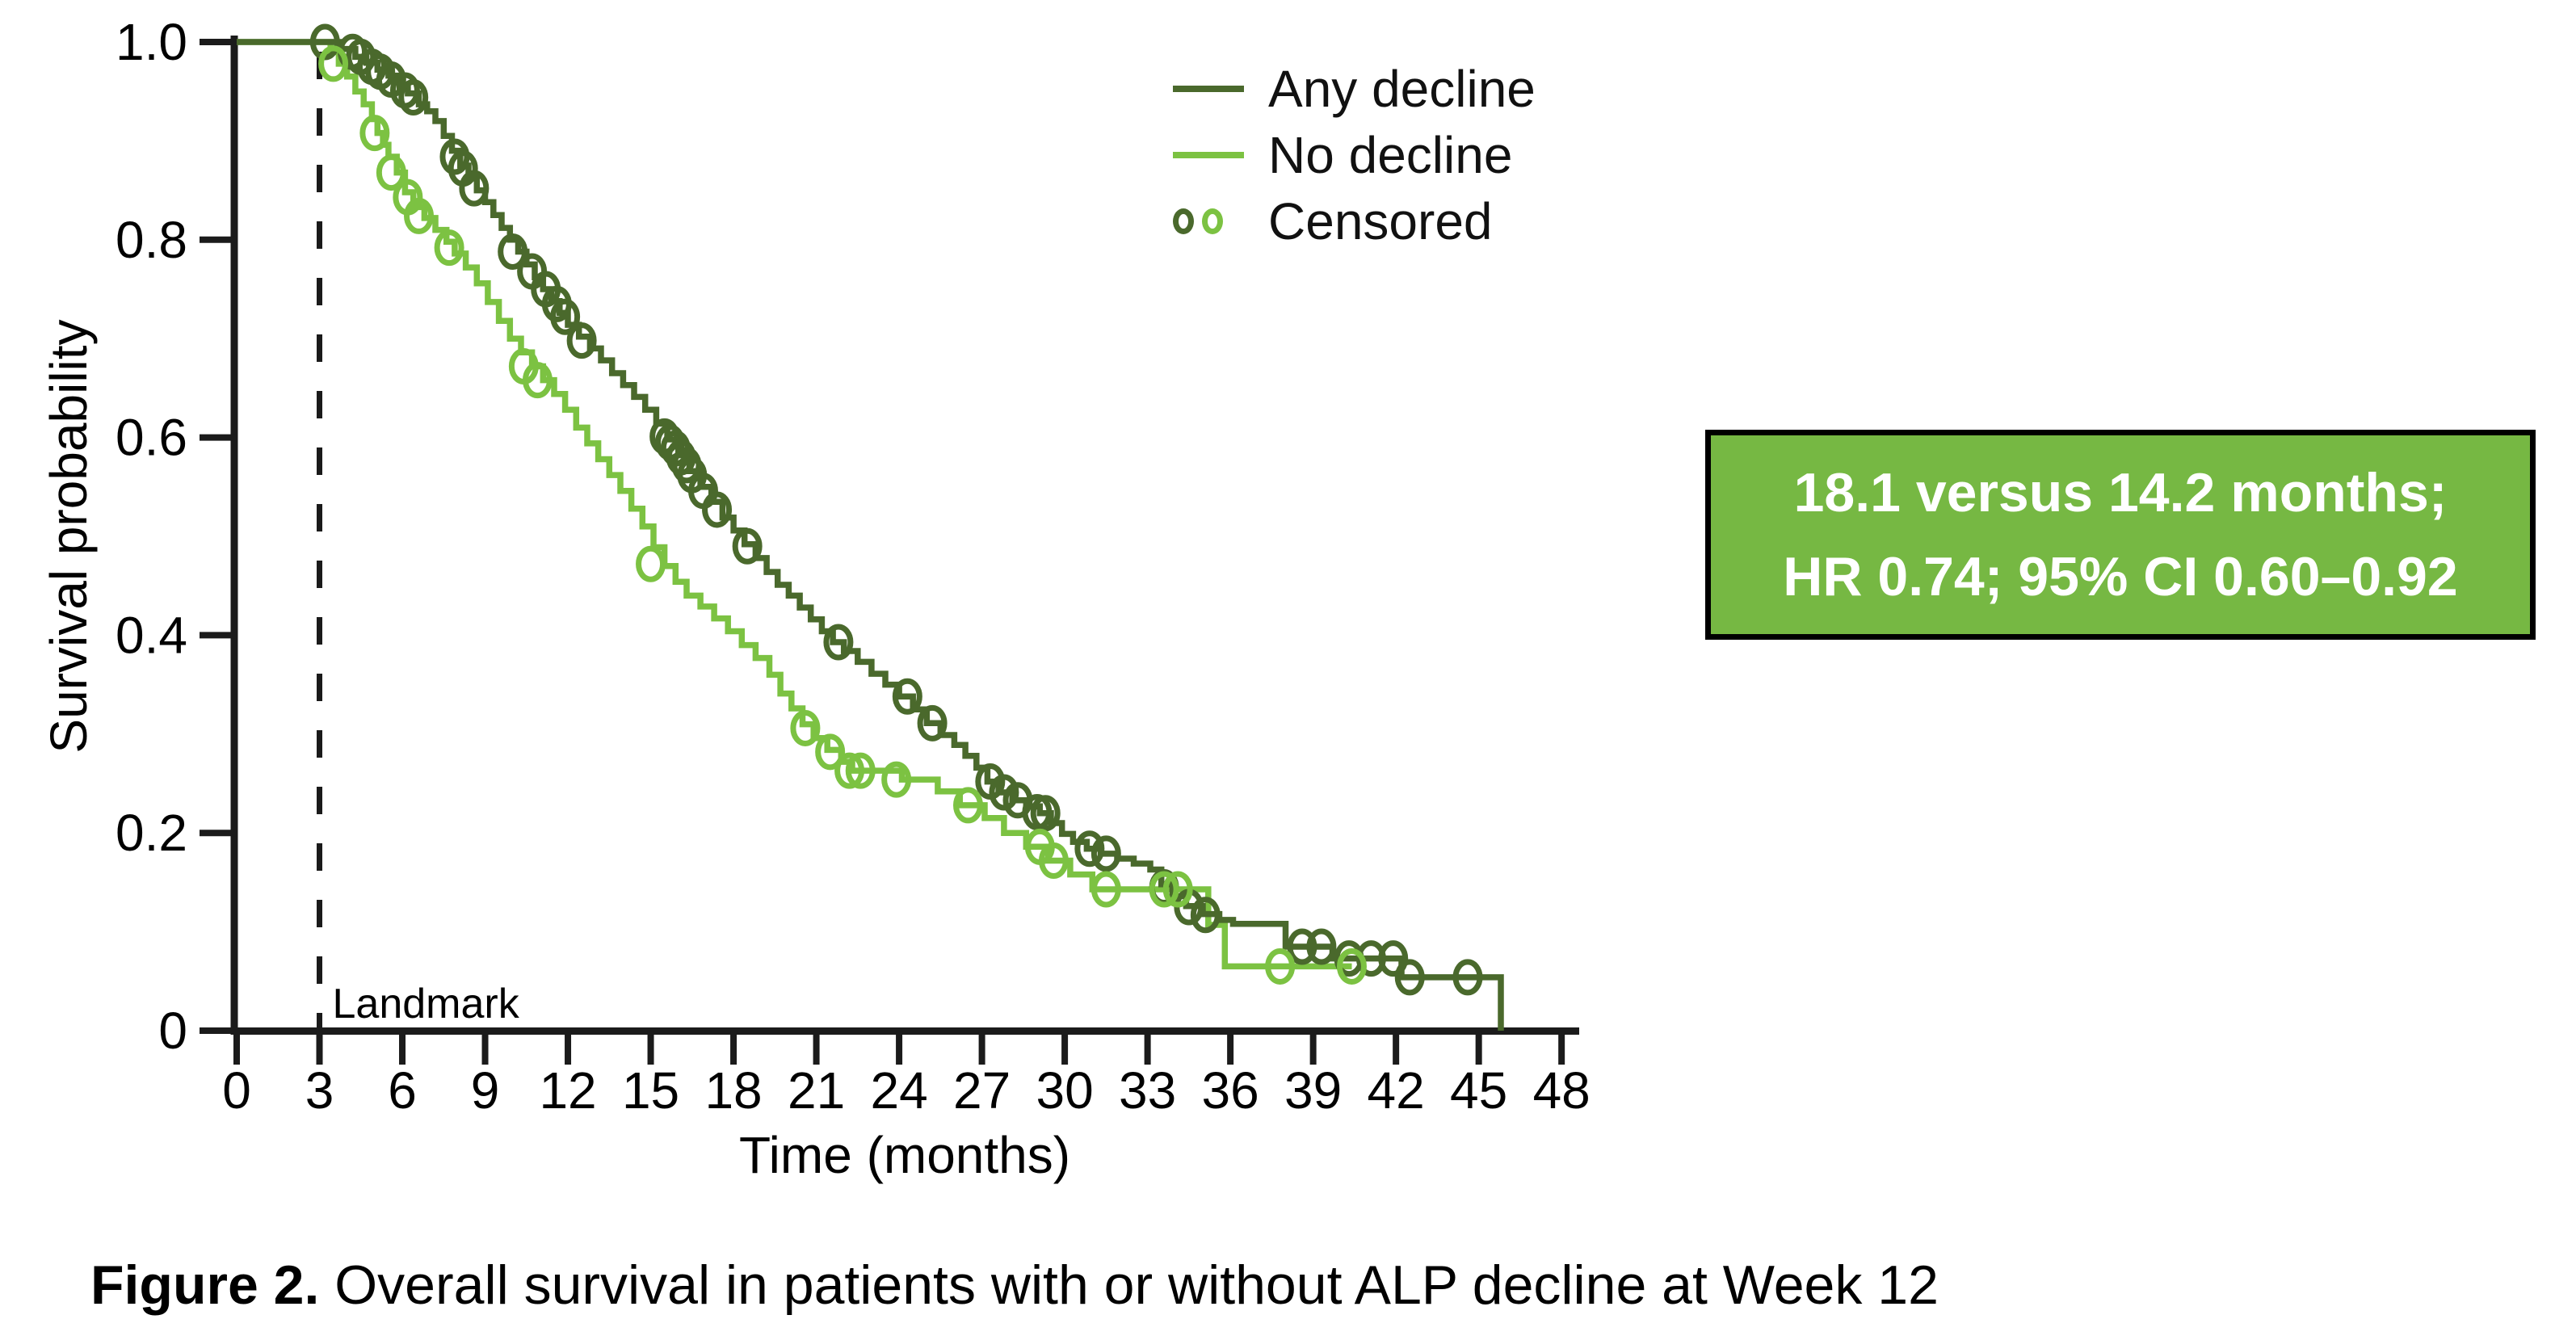  I want to click on y-tick-label: 0.6, so click(152, 438).